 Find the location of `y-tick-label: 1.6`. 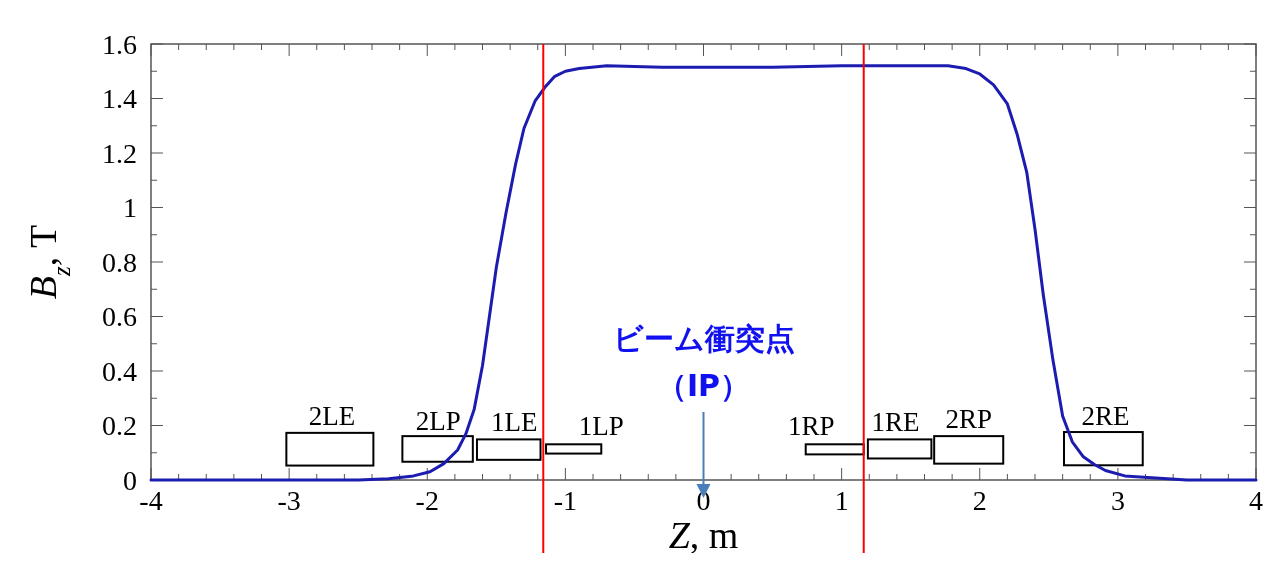

y-tick-label: 1.6 is located at coordinates (119, 44).